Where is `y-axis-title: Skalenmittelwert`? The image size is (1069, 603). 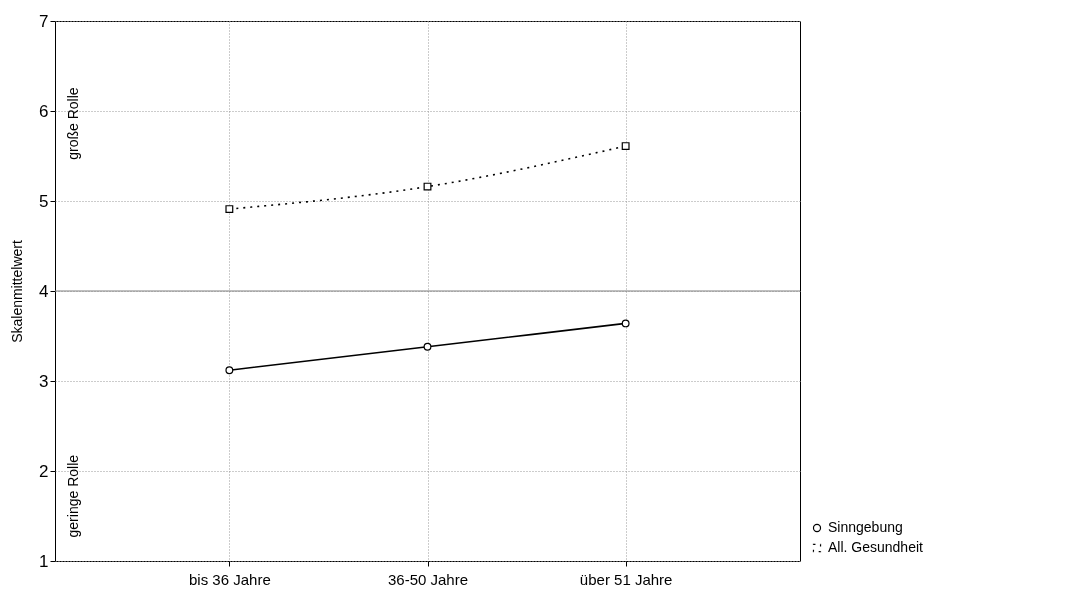
y-axis-title: Skalenmittelwert is located at coordinates (17, 291).